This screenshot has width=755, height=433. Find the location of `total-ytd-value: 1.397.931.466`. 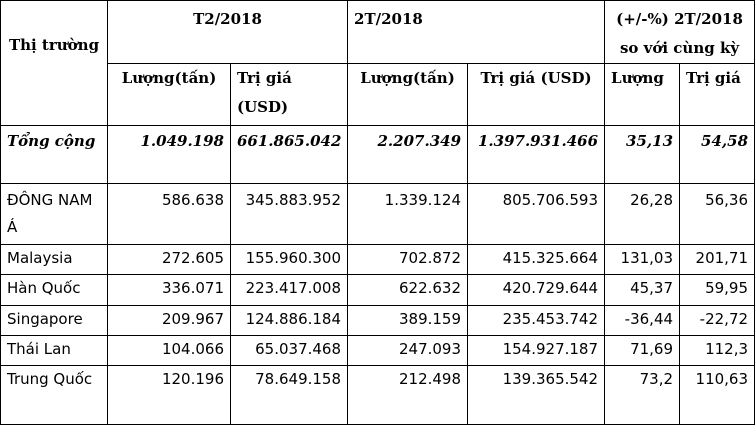

total-ytd-value: 1.397.931.466 is located at coordinates (536, 154).